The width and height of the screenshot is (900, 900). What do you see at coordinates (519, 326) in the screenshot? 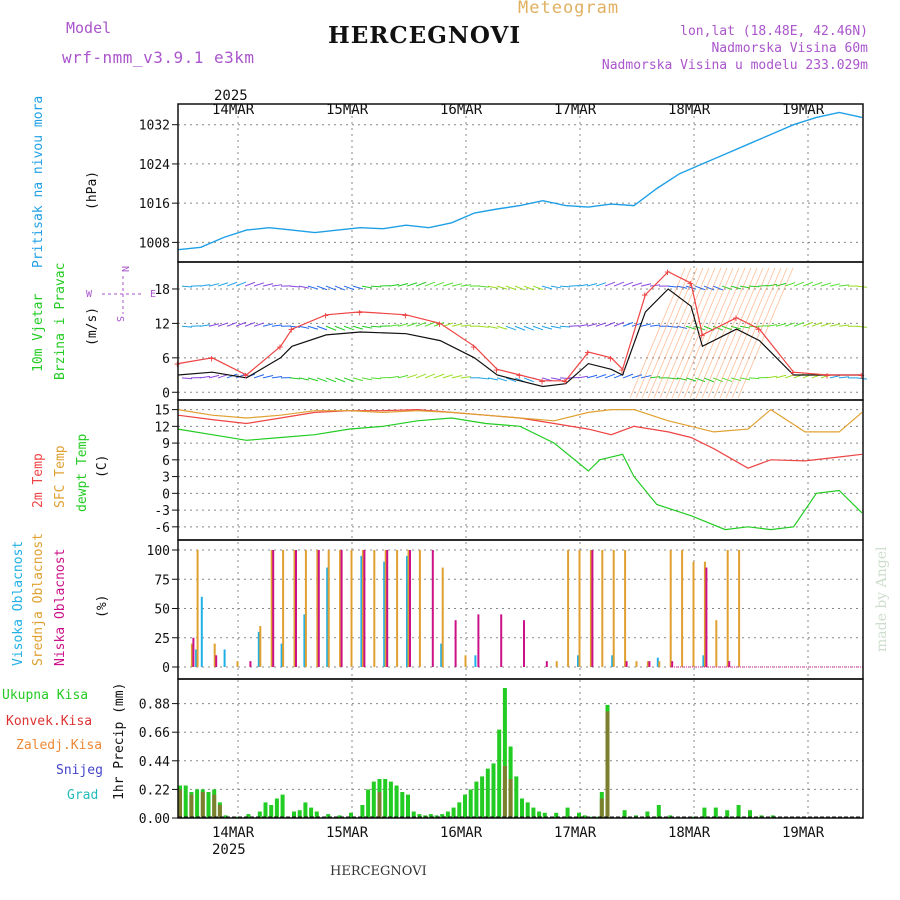
I see `wind-gust-line` at bounding box center [519, 326].